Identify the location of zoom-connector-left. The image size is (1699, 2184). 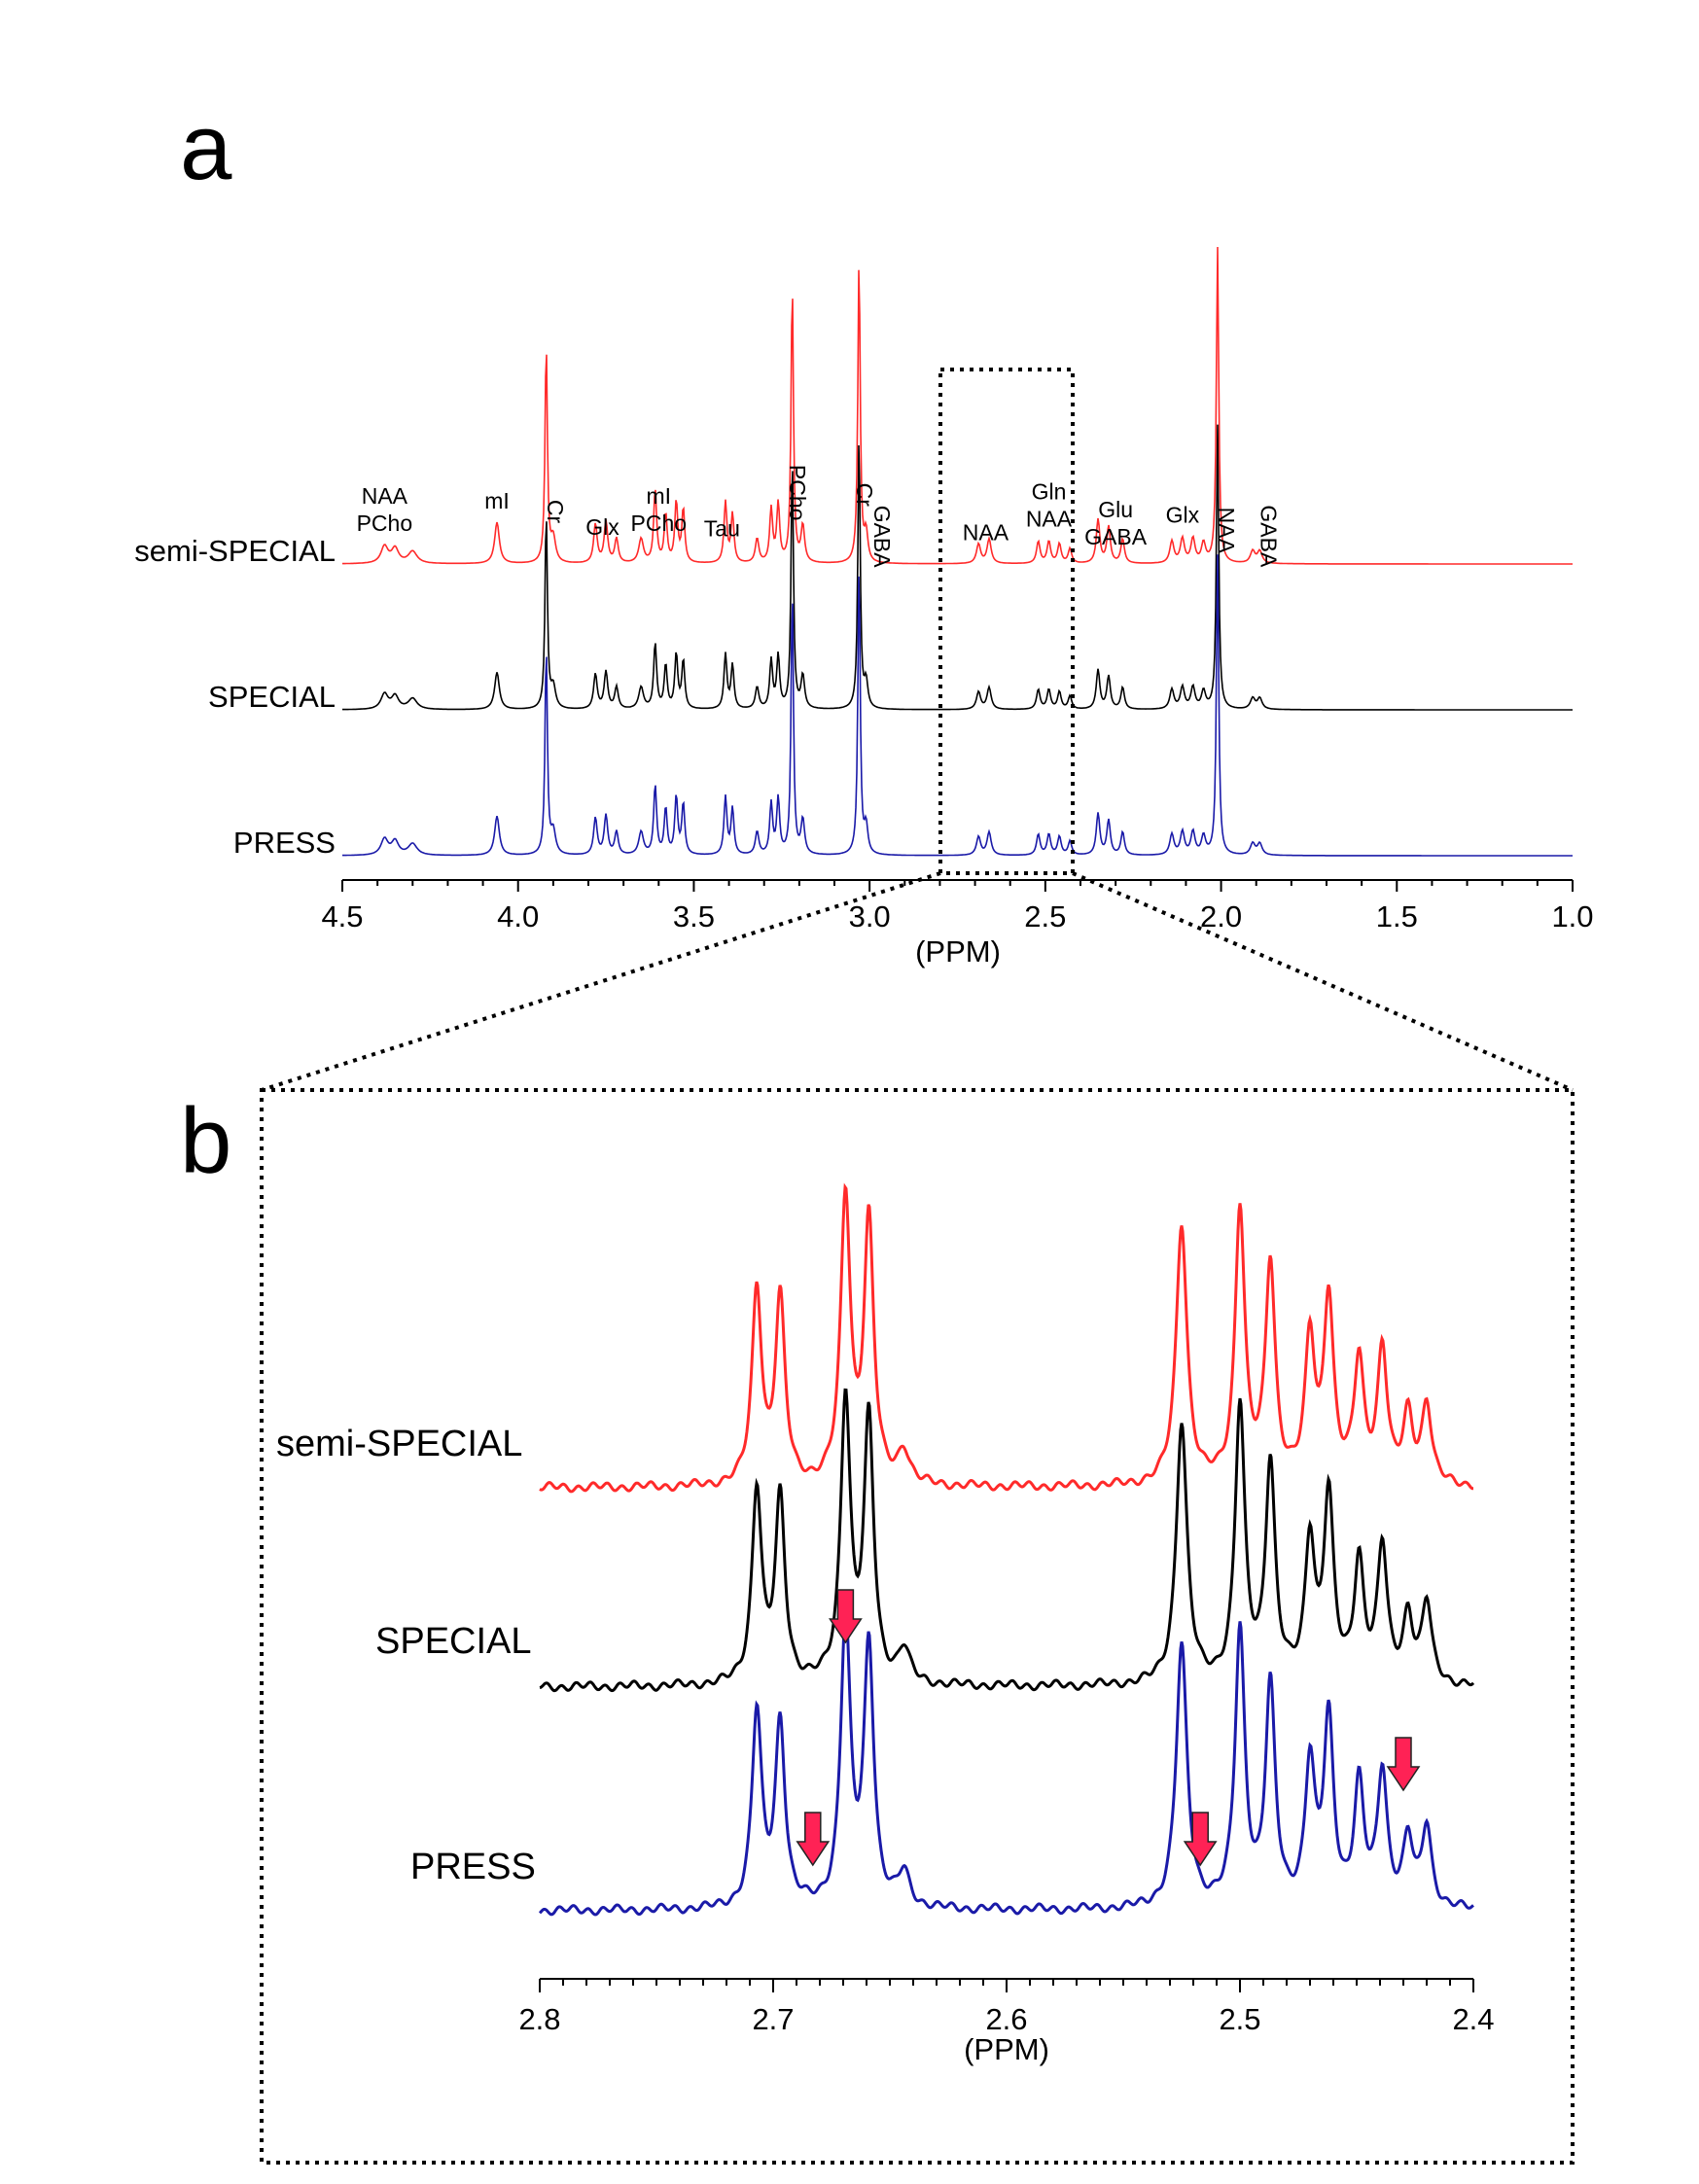
(601, 981).